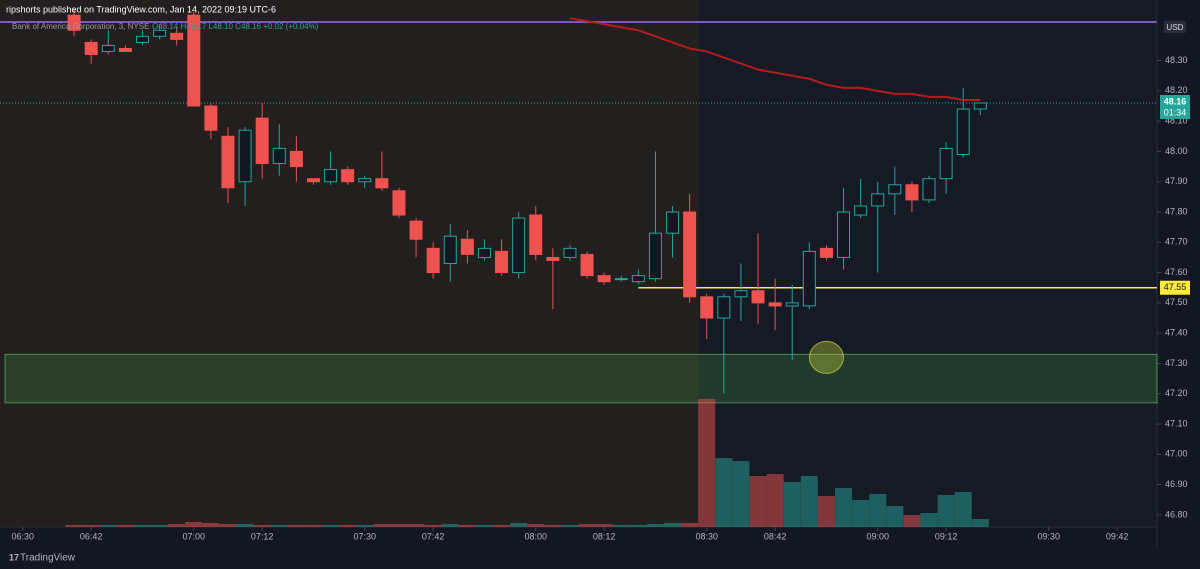  Describe the element at coordinates (80, 26) in the screenshot. I see `symbol: Bank of America Corporation, 3, NYSE` at that location.